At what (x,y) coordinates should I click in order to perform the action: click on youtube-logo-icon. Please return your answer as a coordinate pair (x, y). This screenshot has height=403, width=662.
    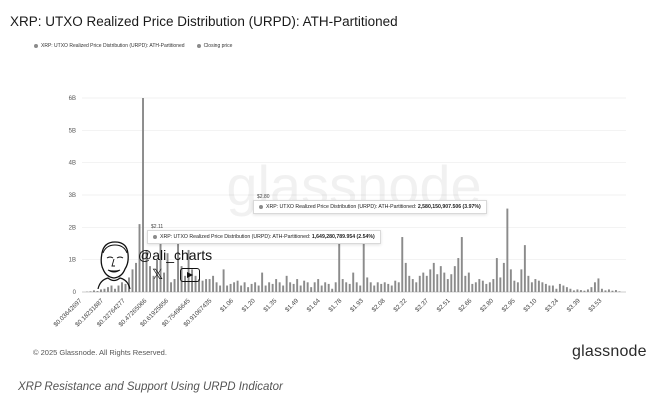
    Looking at the image, I should click on (190, 275).